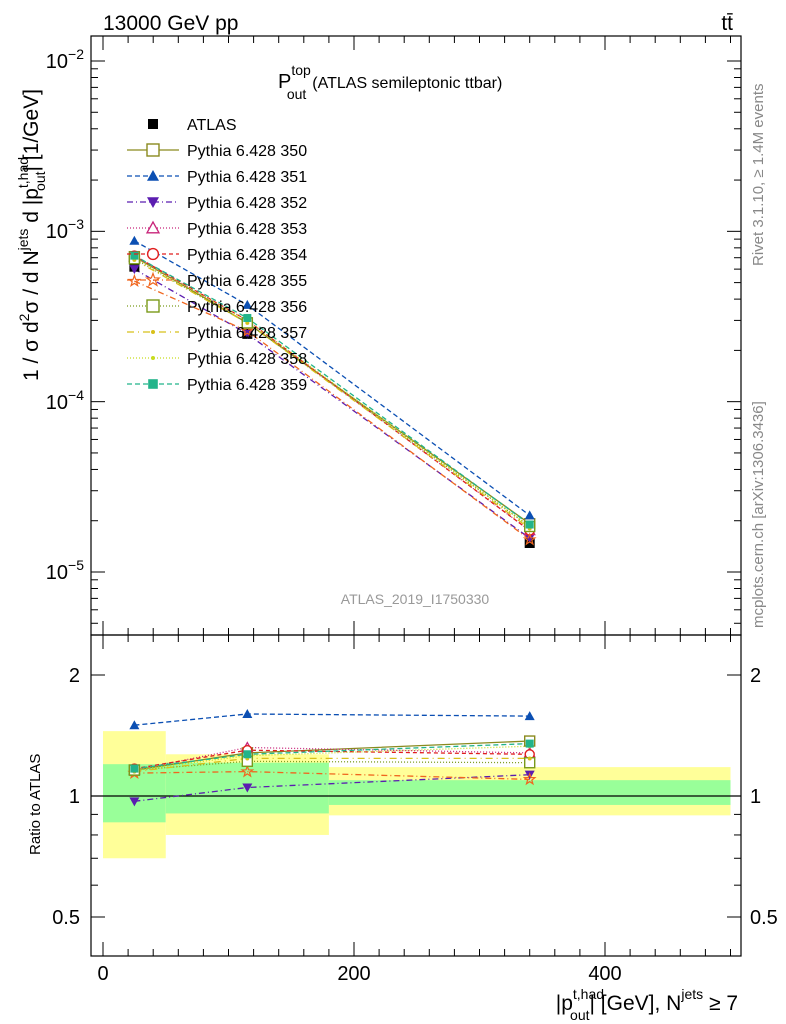  Describe the element at coordinates (764, 918) in the screenshot. I see `ratio-ytick-label-05-right: 0.5` at that location.